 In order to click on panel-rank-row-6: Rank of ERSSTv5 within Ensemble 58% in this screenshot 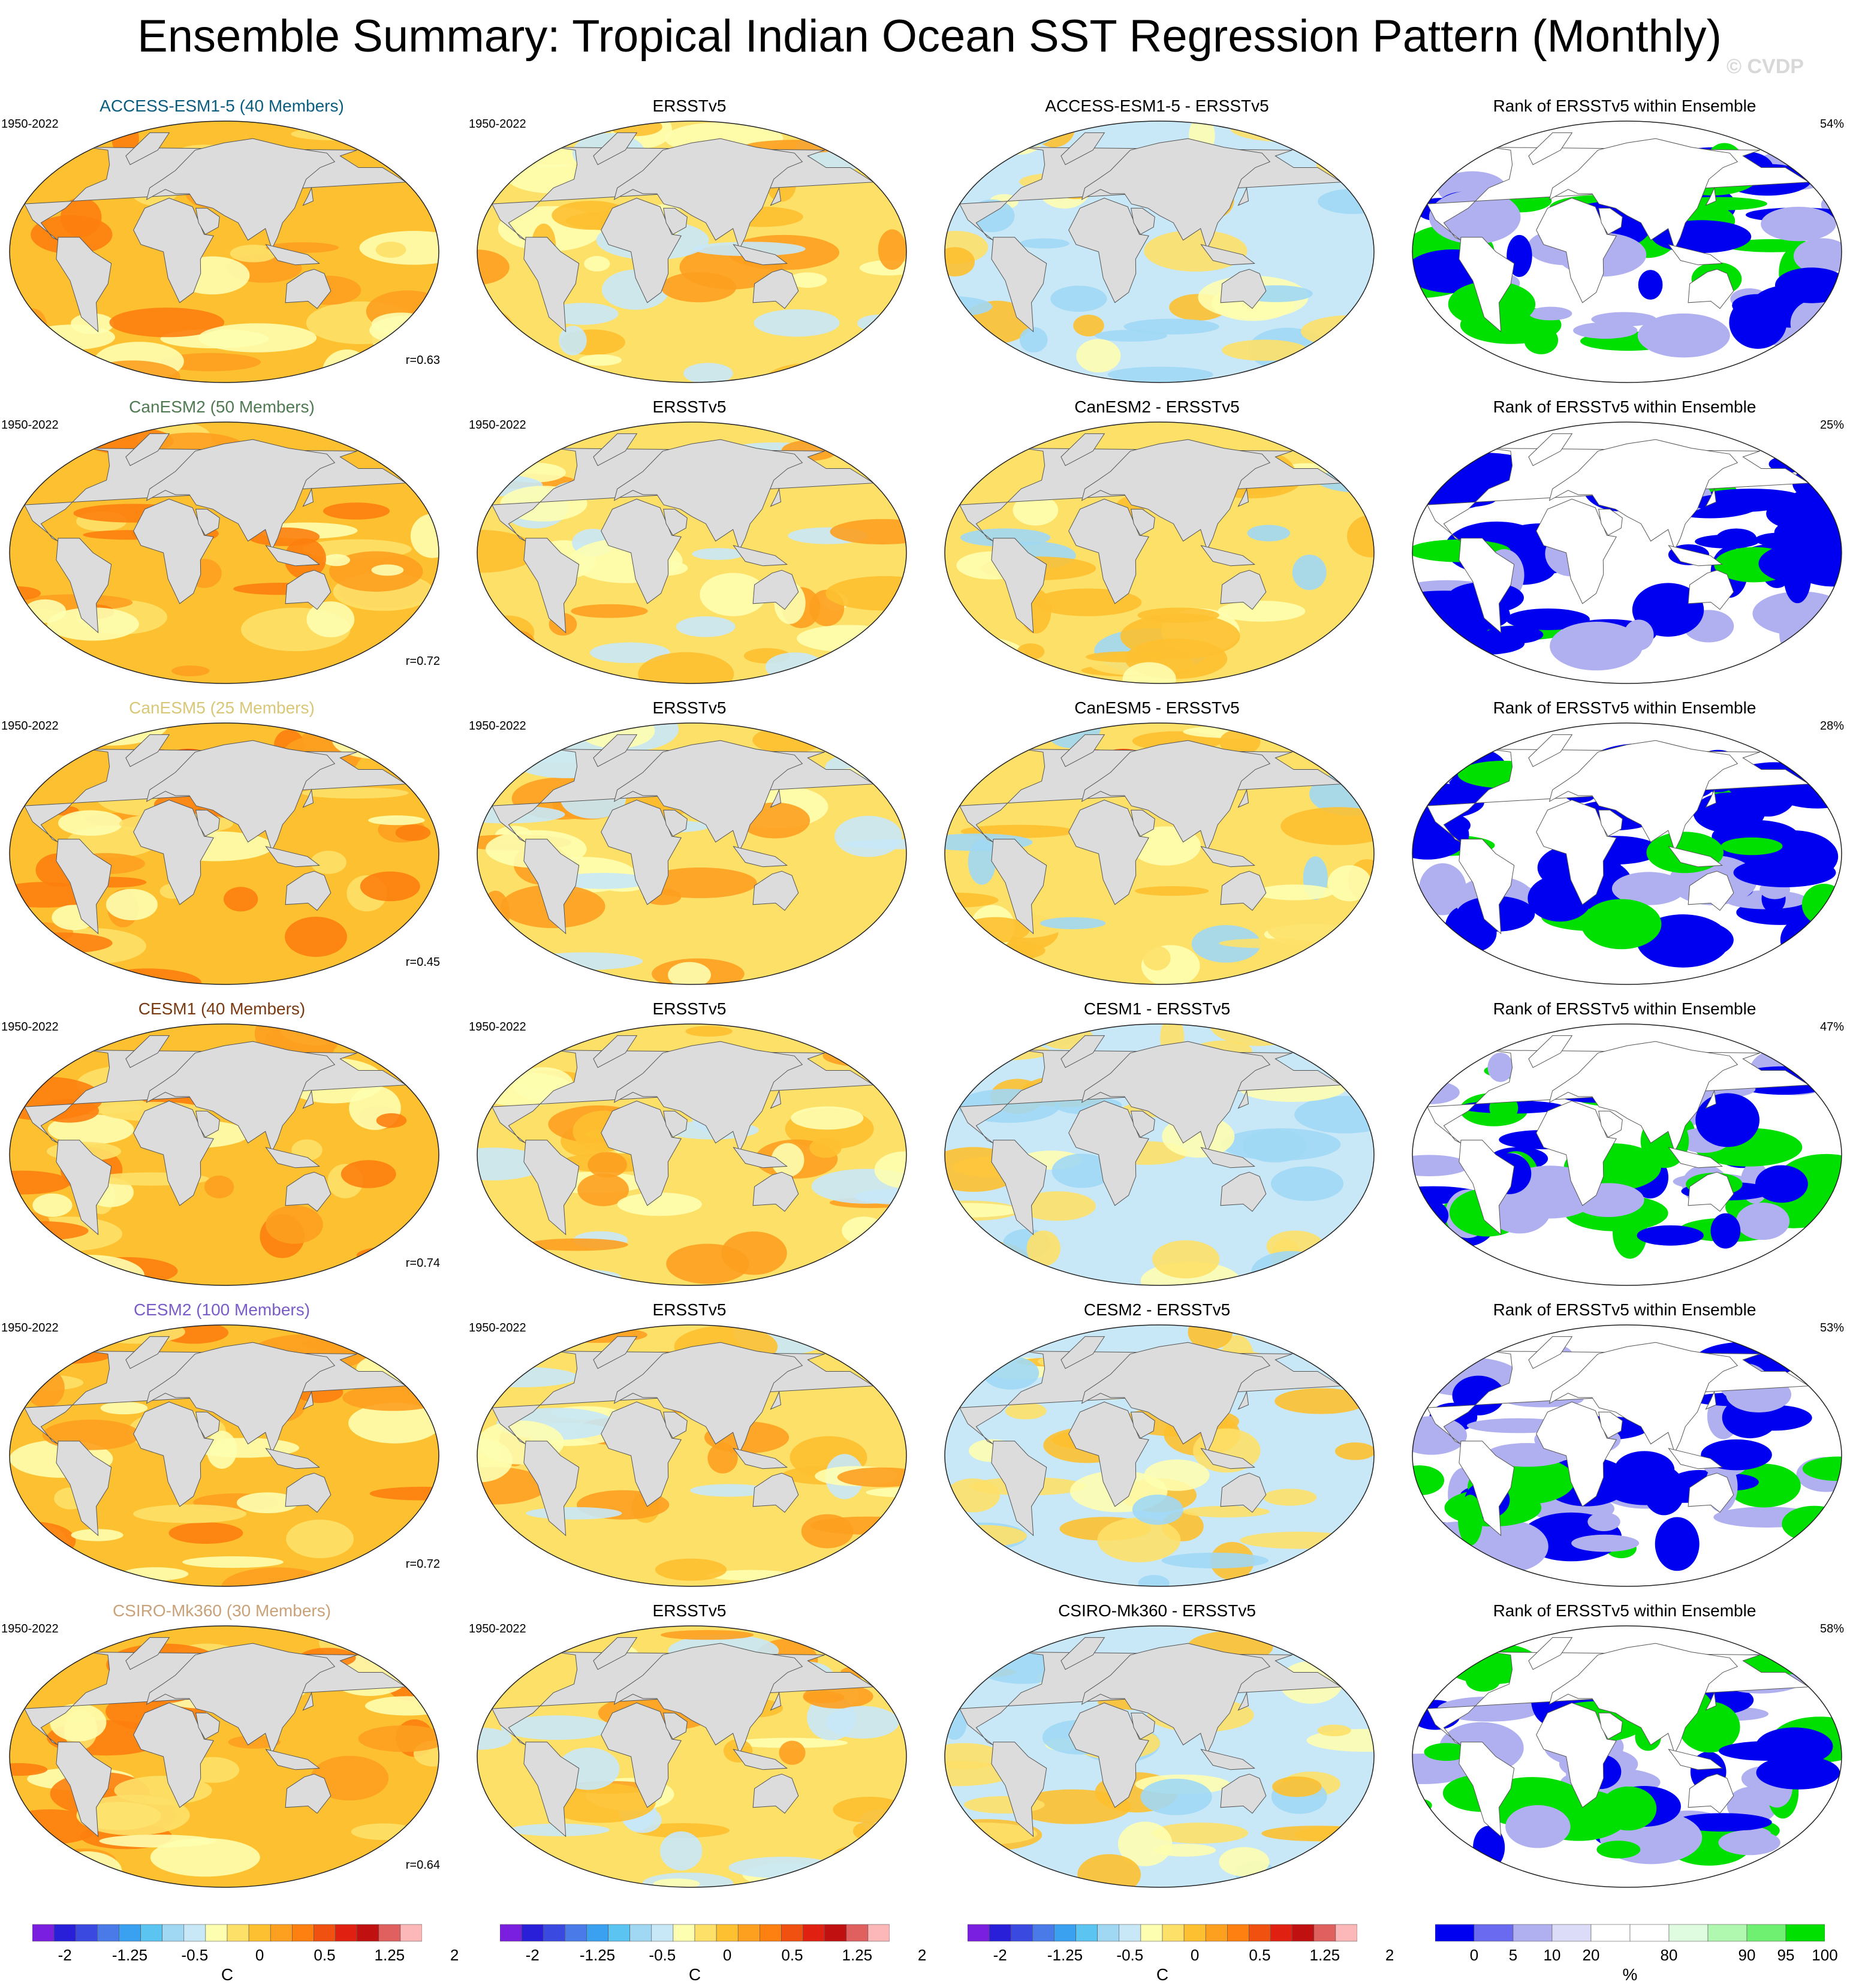, I will do `click(1624, 1750)`.